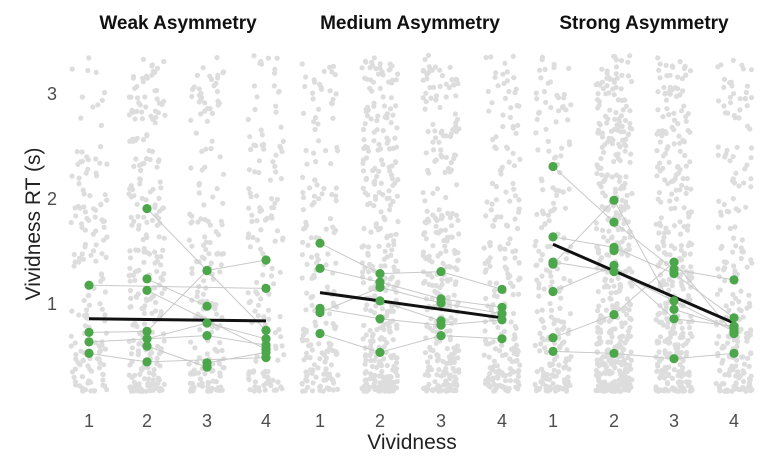 Image resolution: width=765 pixels, height=471 pixels. What do you see at coordinates (177, 356) in the screenshot?
I see `subject-line-weak` at bounding box center [177, 356].